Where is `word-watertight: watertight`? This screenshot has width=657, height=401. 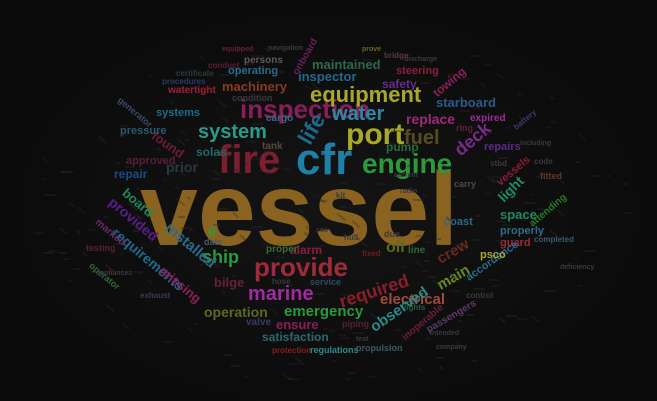 word-watertight: watertight is located at coordinates (192, 90).